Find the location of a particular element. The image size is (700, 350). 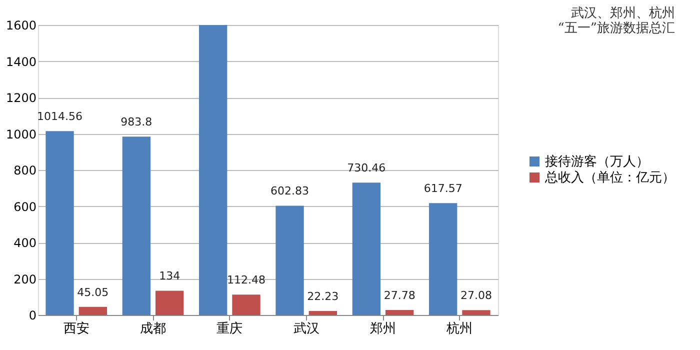

y-tick-label: 1600 is located at coordinates (21, 25).